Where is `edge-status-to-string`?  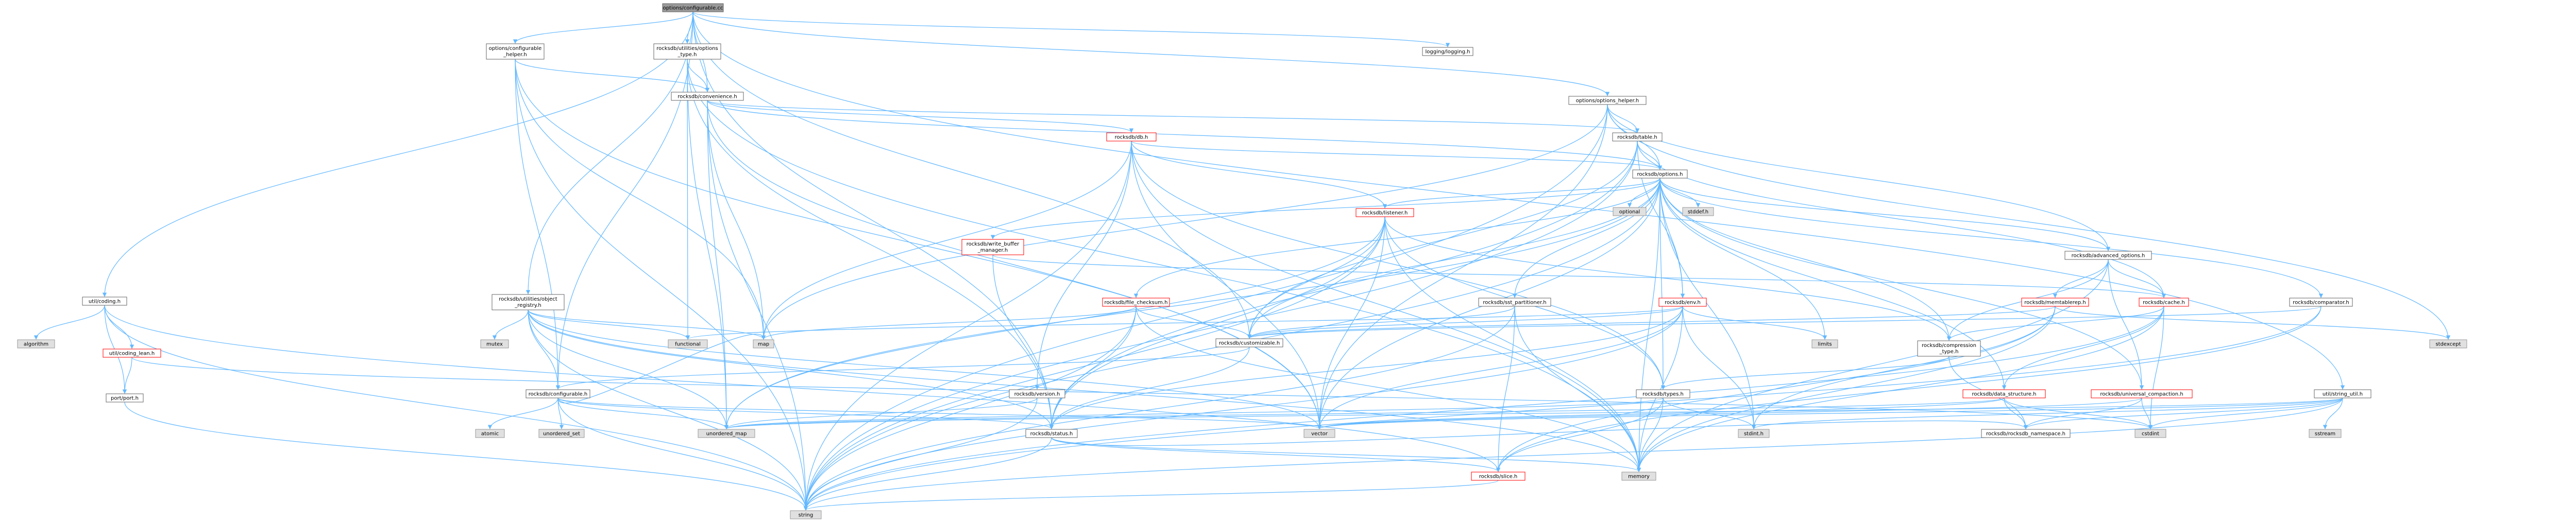 edge-status-to-string is located at coordinates (927, 474).